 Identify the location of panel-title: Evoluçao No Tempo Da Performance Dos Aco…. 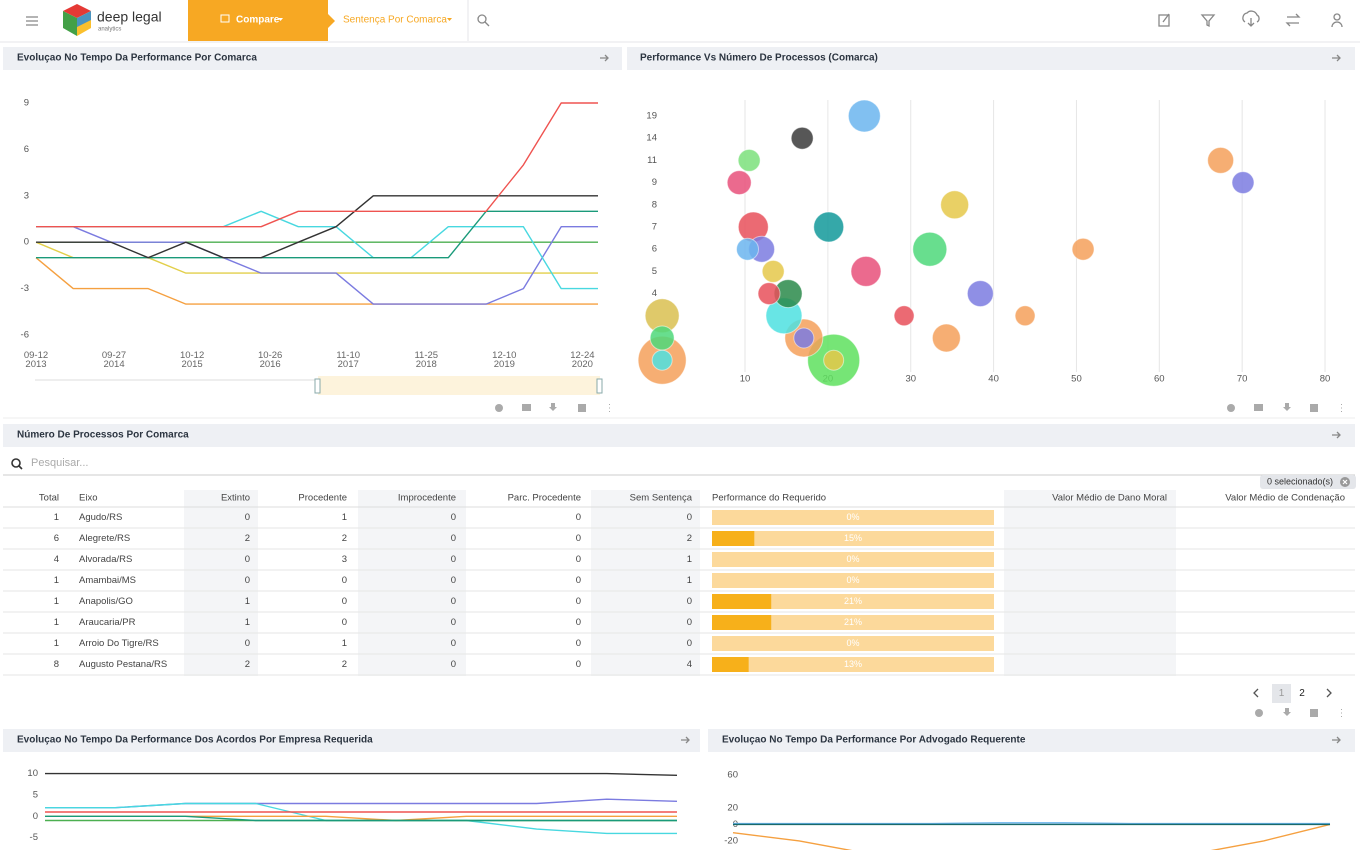
(195, 740).